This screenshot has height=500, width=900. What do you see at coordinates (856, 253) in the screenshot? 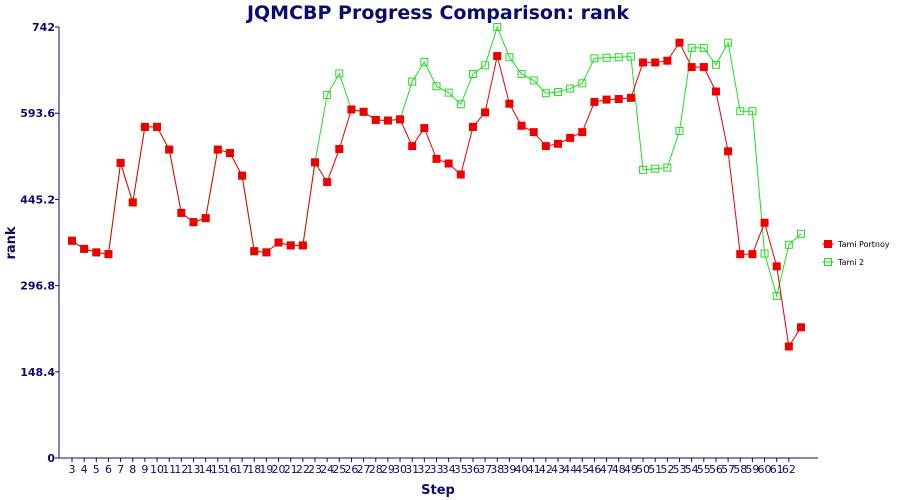
I see `legend: Tami Portnoy Tami 2` at bounding box center [856, 253].